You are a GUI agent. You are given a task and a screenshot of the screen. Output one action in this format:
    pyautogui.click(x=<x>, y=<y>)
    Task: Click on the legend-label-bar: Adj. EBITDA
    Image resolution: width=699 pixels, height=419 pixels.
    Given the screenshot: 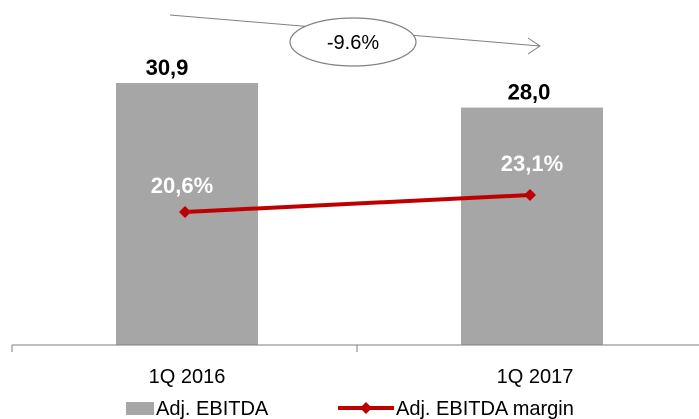 What is the action you would take?
    pyautogui.click(x=212, y=408)
    